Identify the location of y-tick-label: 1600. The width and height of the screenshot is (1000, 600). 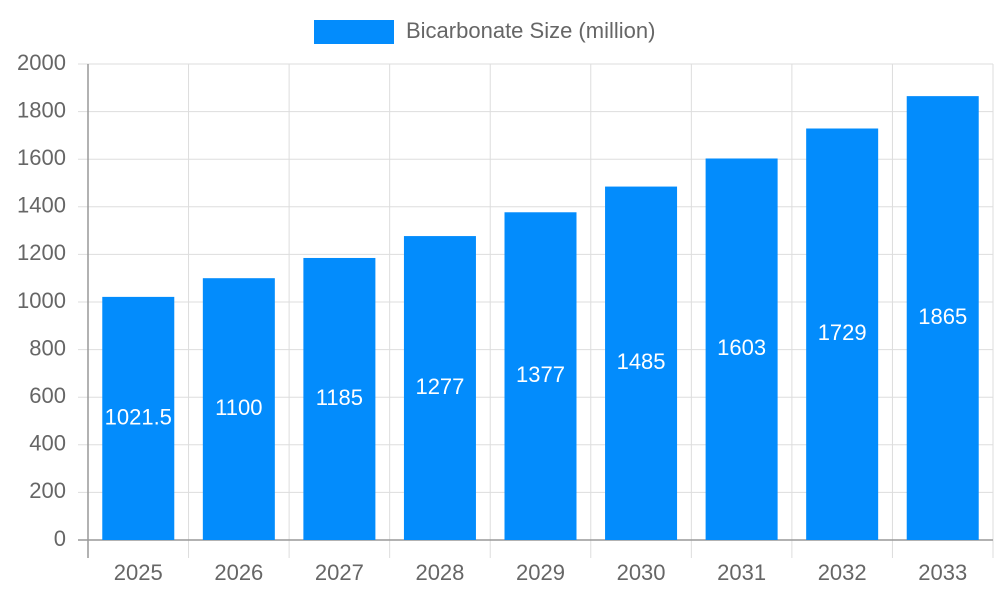
(41, 157).